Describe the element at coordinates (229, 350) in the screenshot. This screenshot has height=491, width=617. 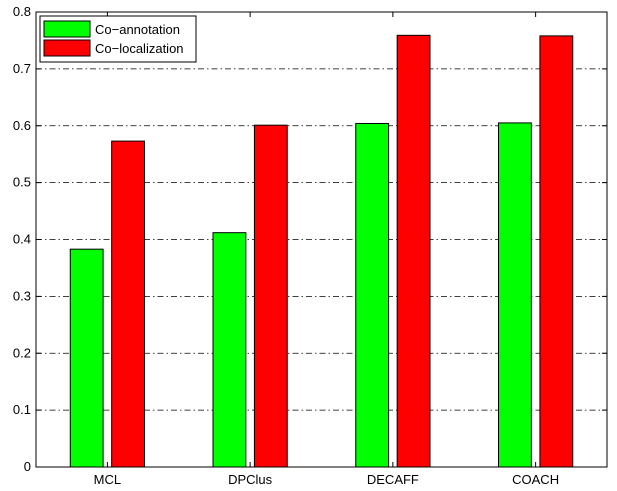
I see `bar-dpclus-co-annotation` at that location.